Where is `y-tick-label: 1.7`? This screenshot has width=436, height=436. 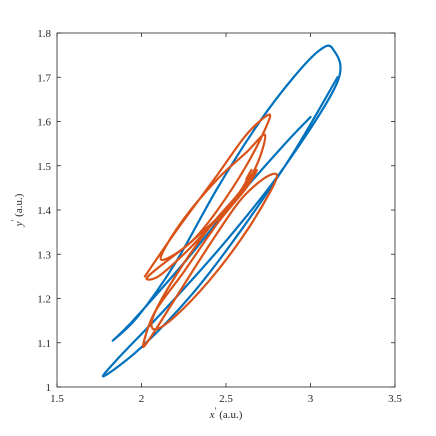
y-tick-label: 1.7 is located at coordinates (44, 78).